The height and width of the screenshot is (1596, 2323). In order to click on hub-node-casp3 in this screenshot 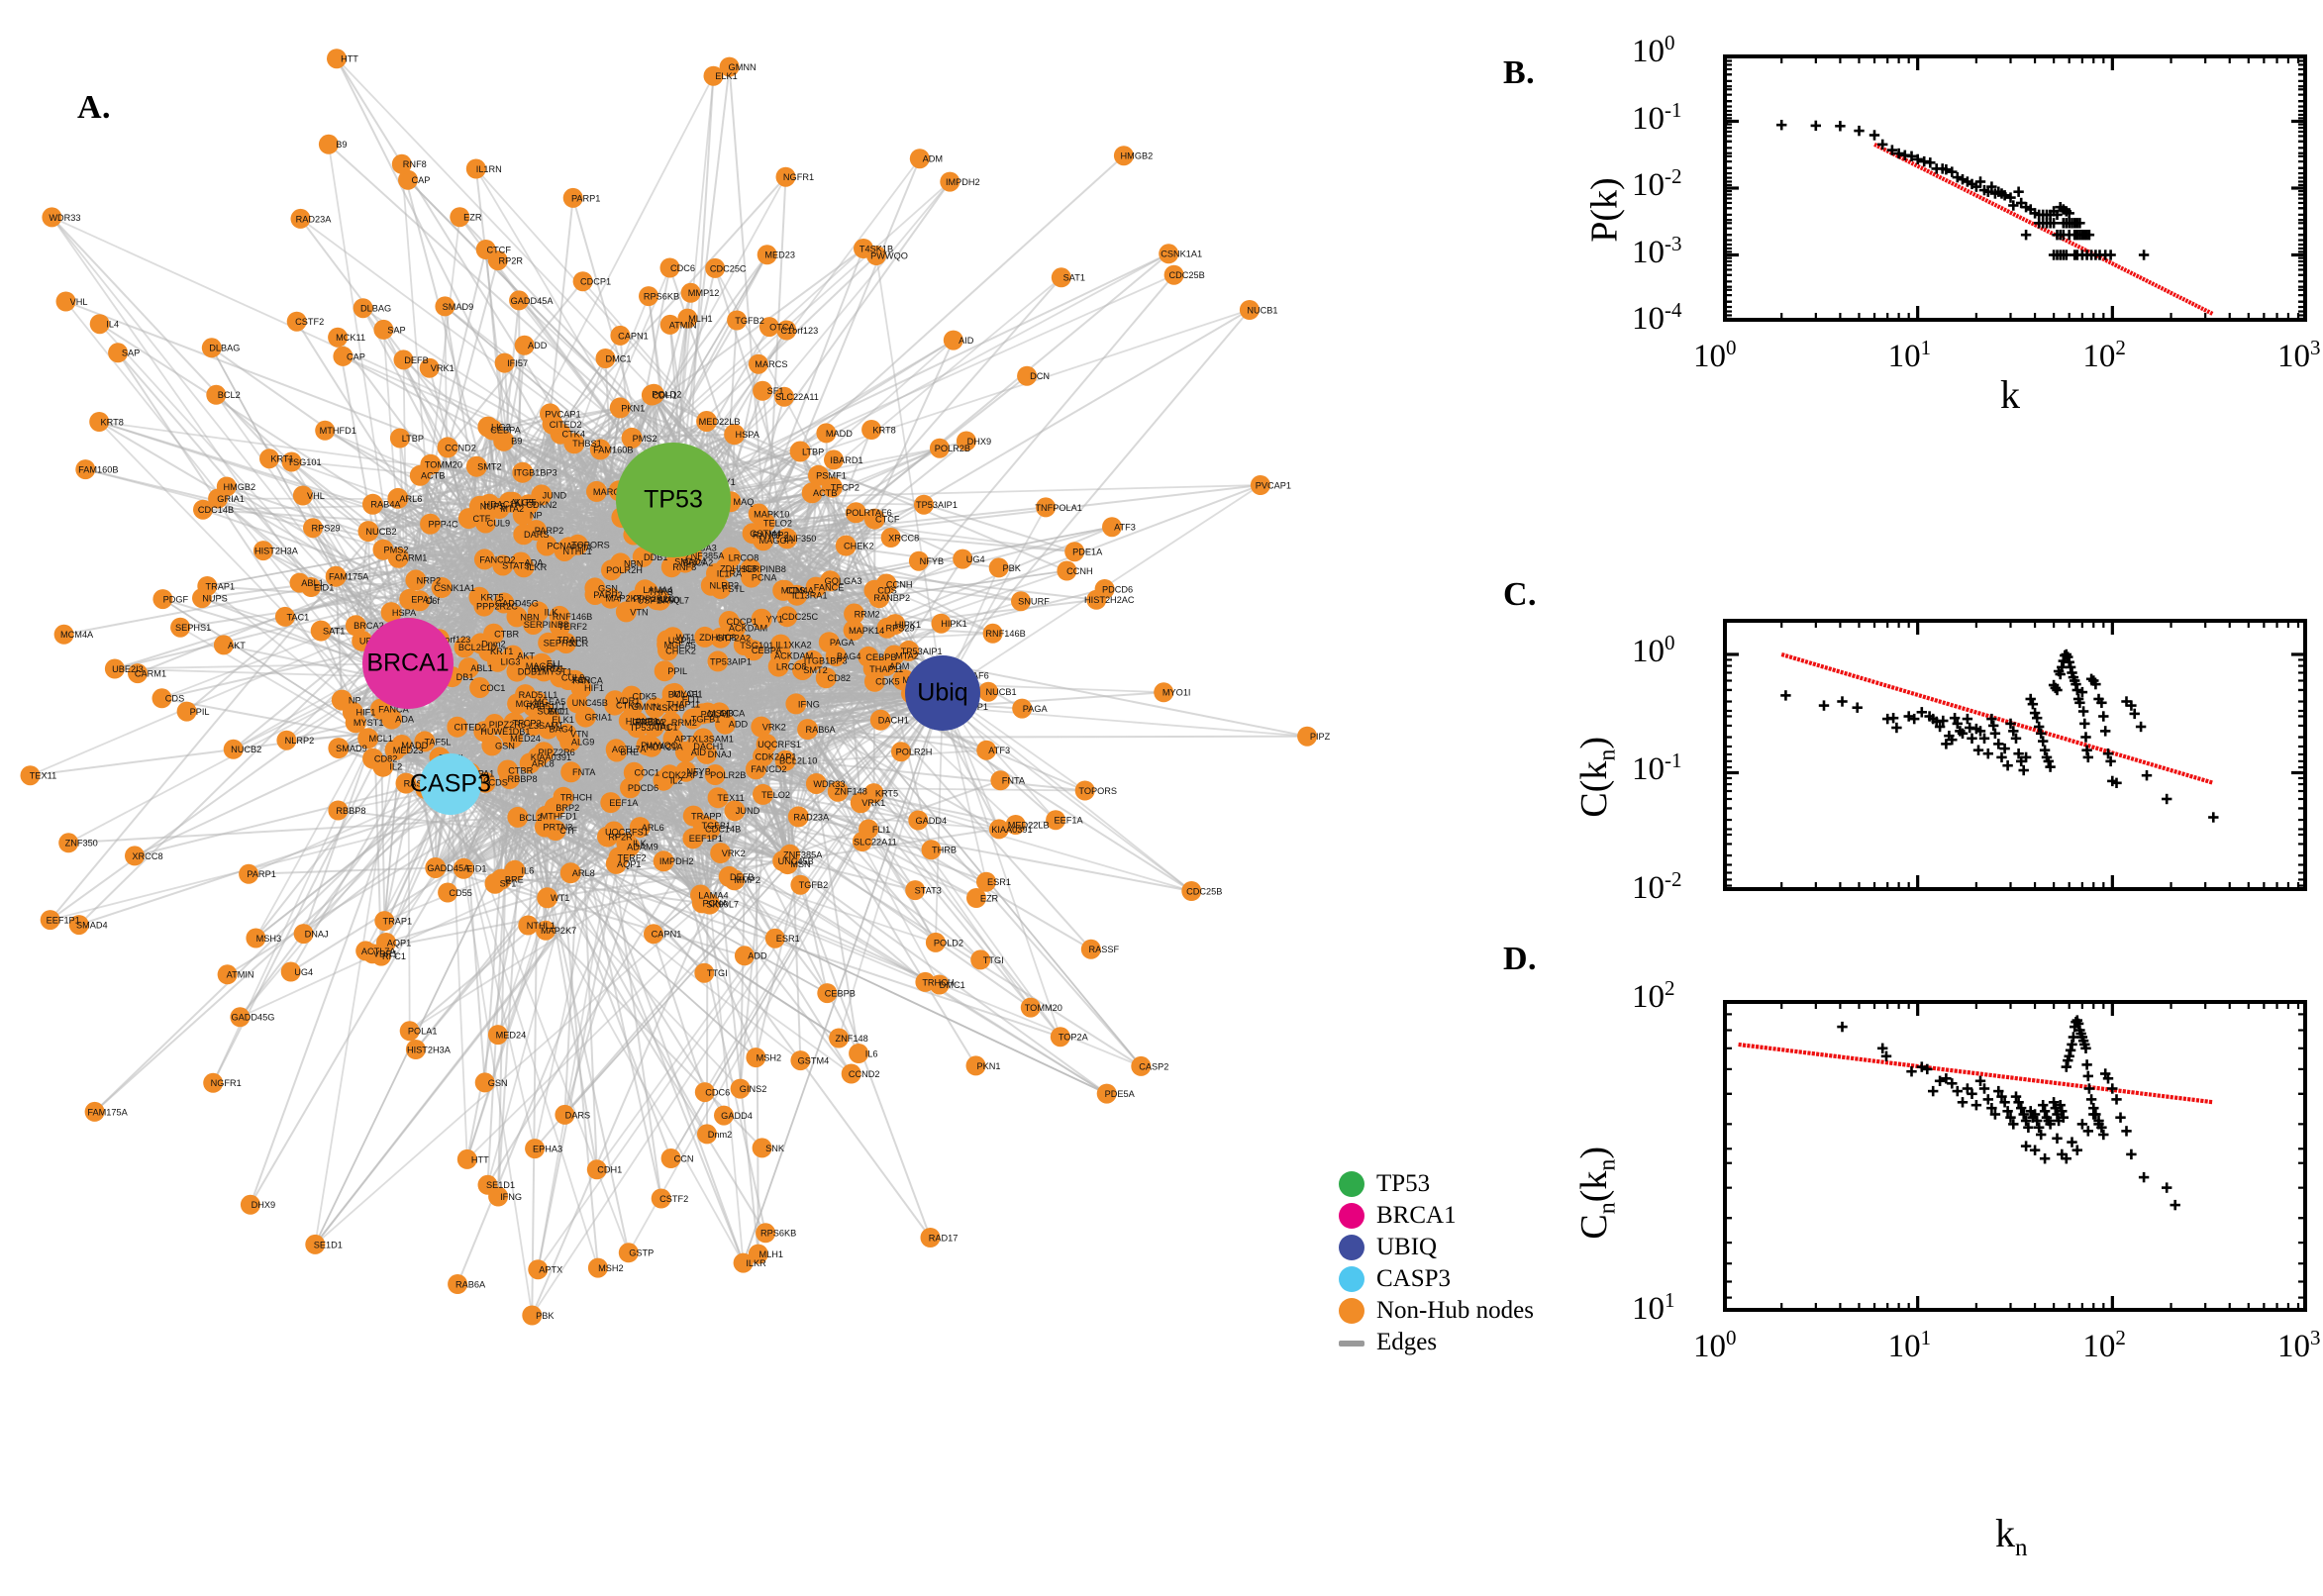, I will do `click(450, 784)`.